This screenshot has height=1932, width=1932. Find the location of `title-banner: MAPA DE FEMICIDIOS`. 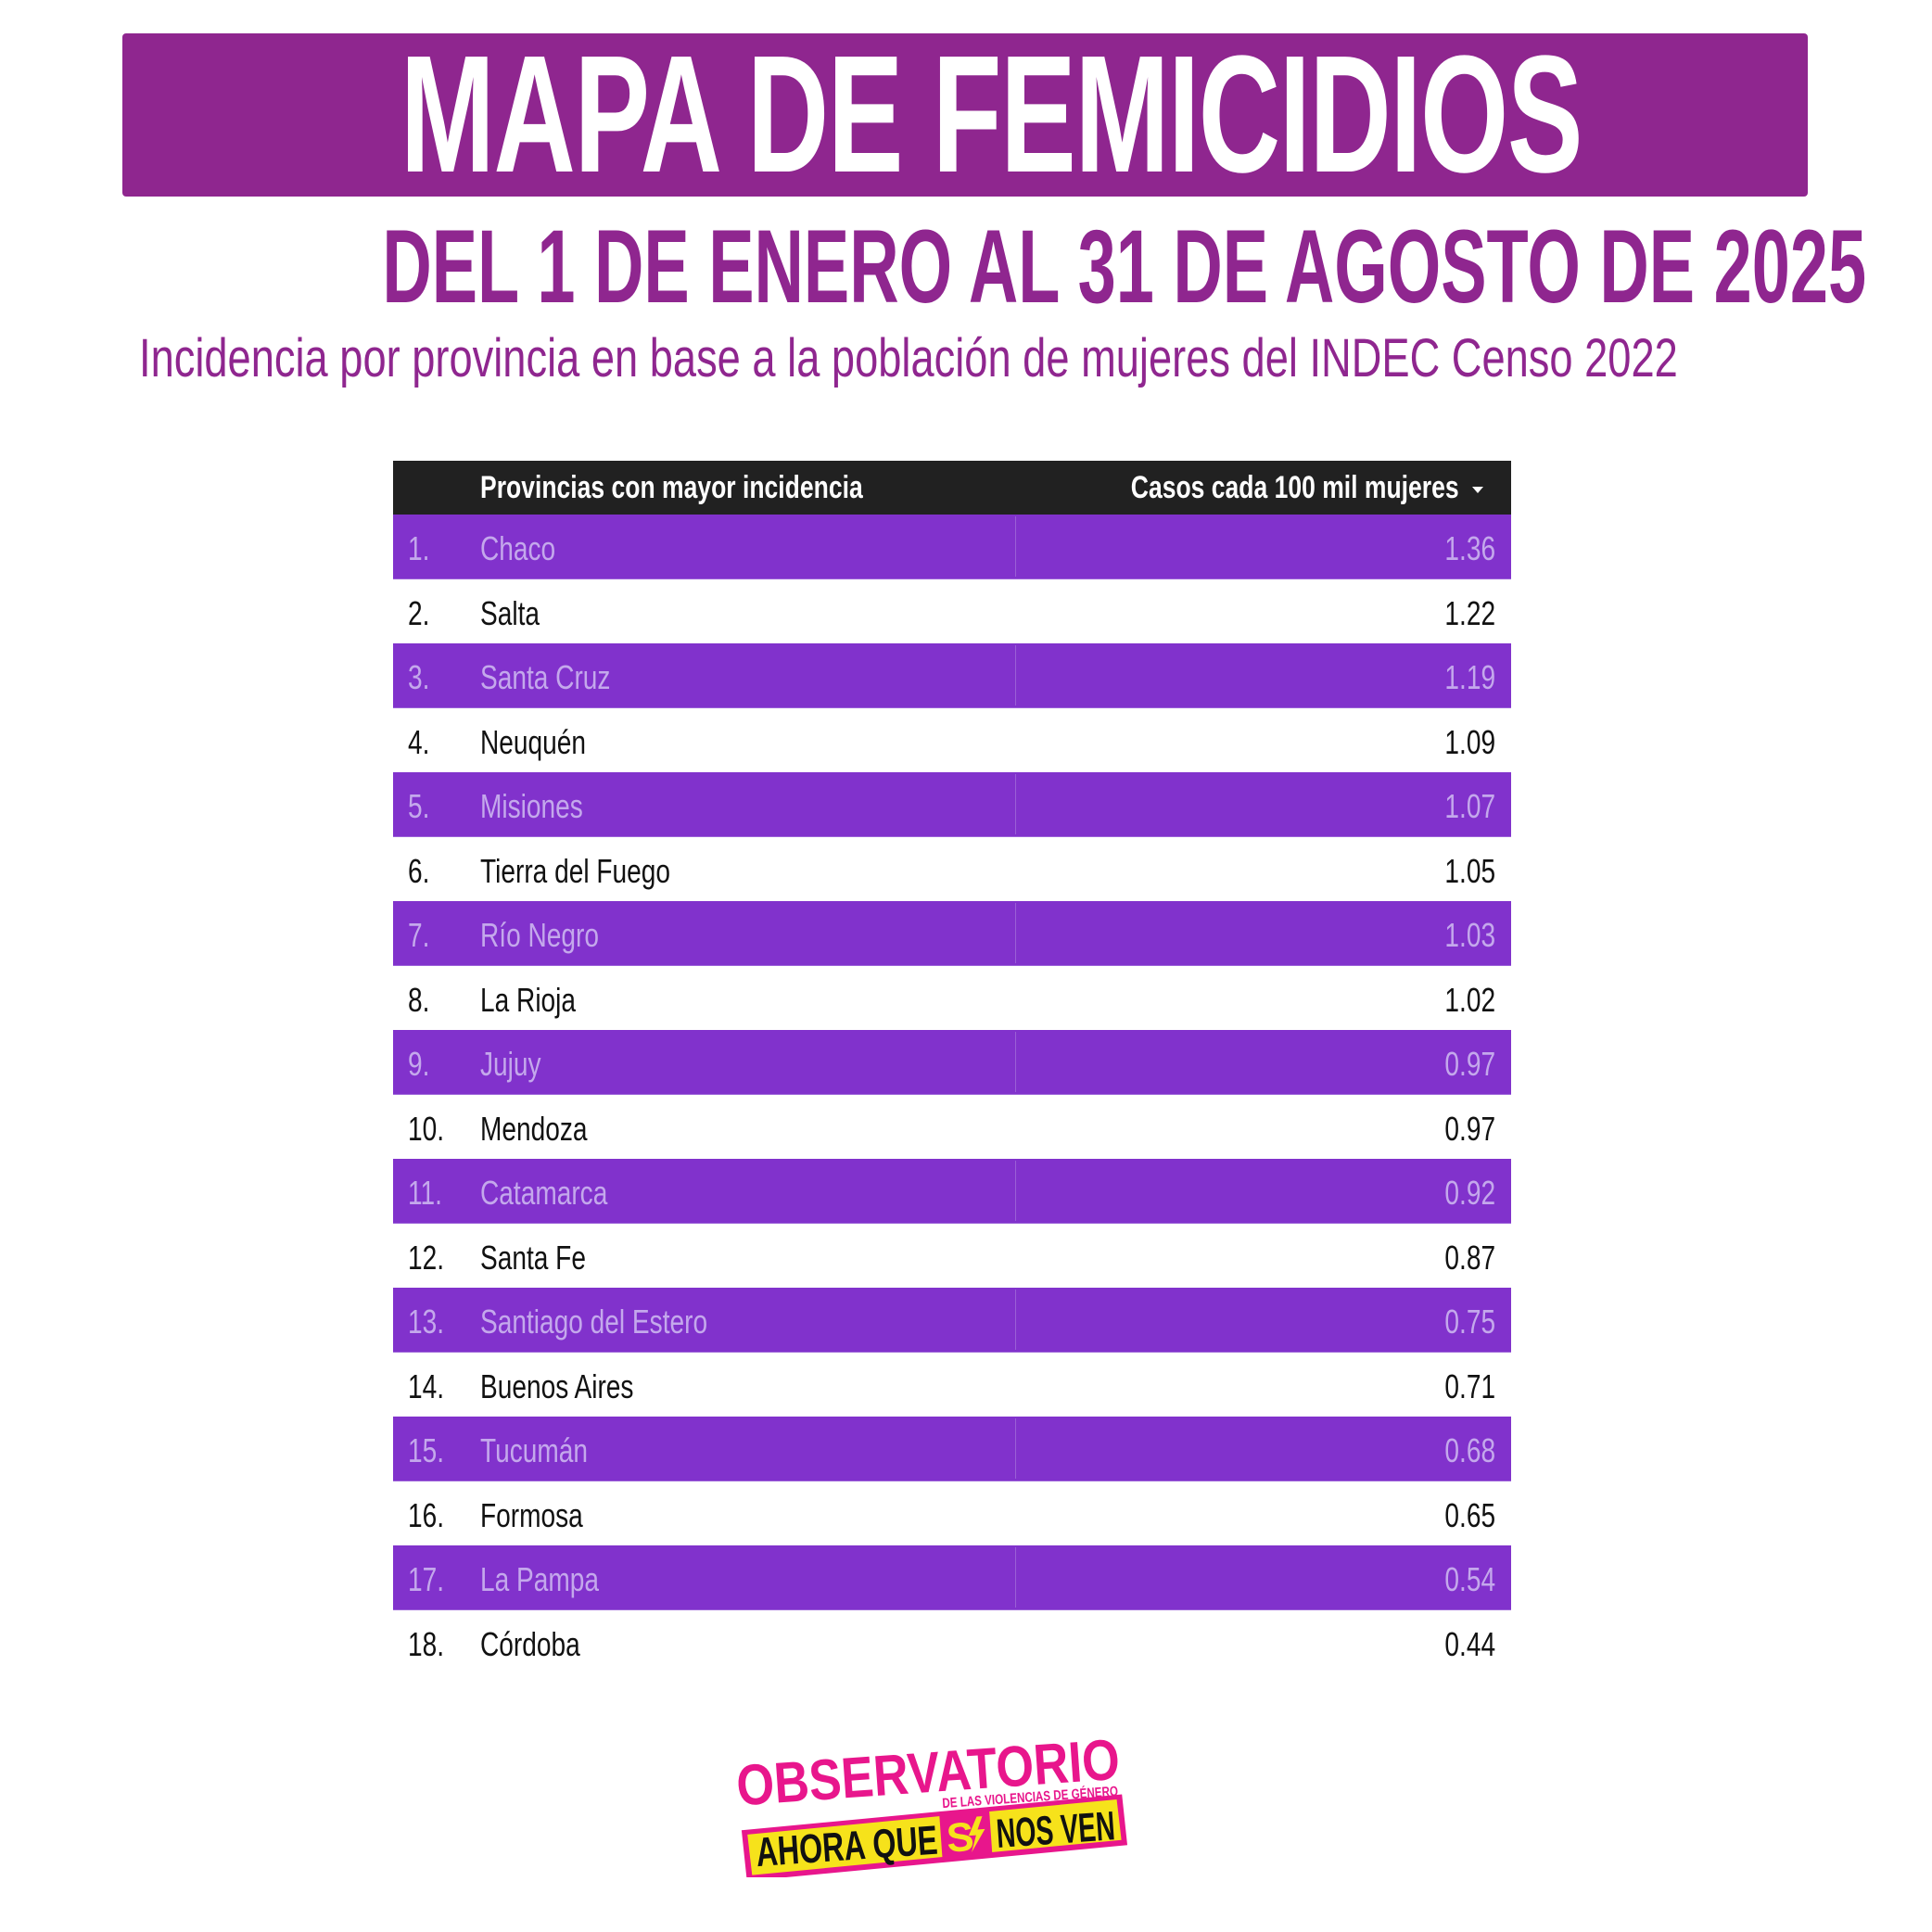

title-banner: MAPA DE FEMICIDIOS is located at coordinates (965, 115).